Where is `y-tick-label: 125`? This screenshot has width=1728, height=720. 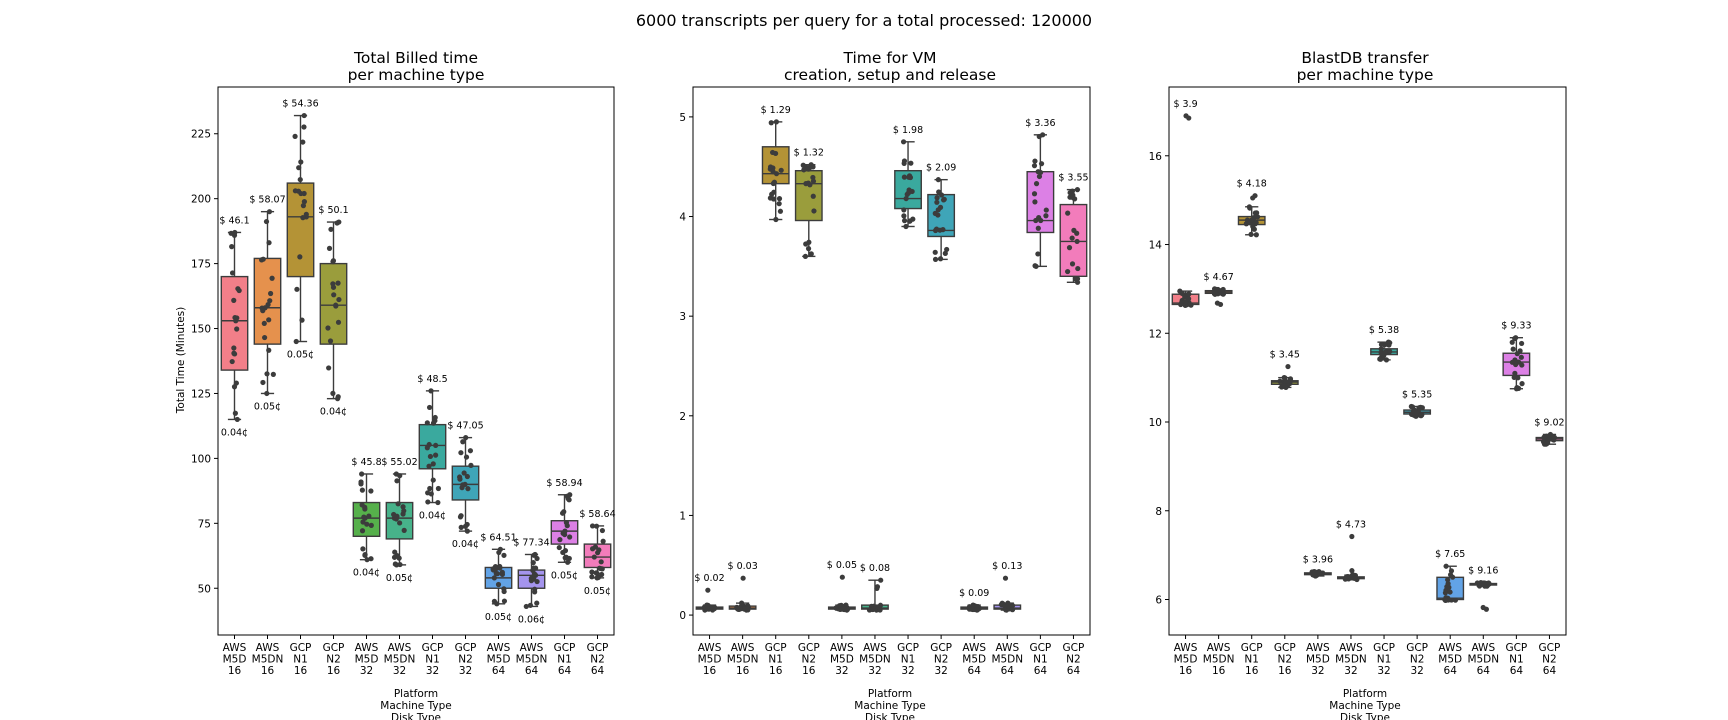
y-tick-label: 125 is located at coordinates (201, 394).